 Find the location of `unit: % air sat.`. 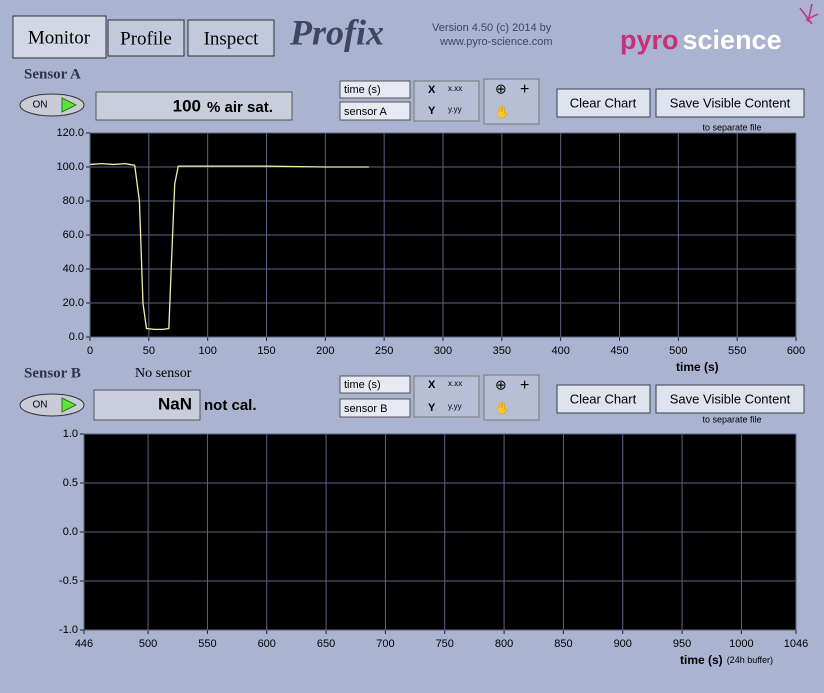

unit: % air sat. is located at coordinates (240, 107).